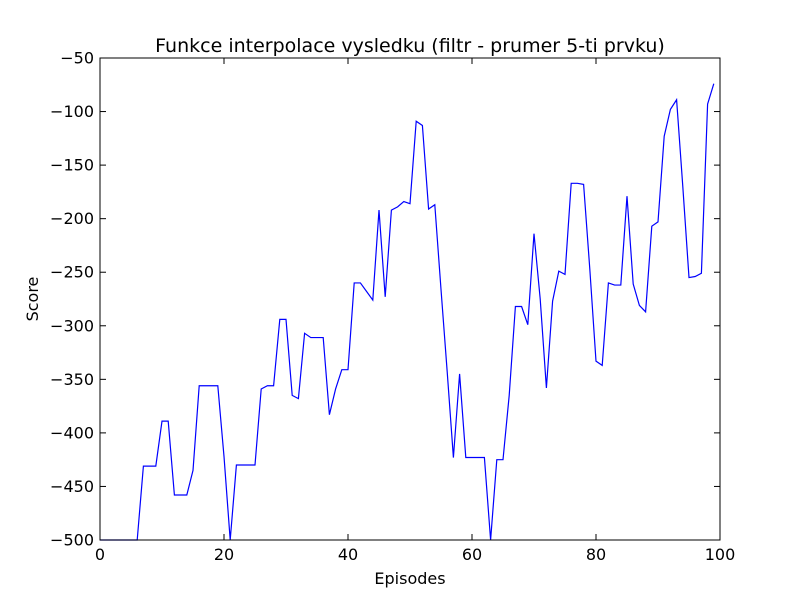 The image size is (800, 600). Describe the element at coordinates (224, 554) in the screenshot. I see `x-tick-label: 20` at that location.